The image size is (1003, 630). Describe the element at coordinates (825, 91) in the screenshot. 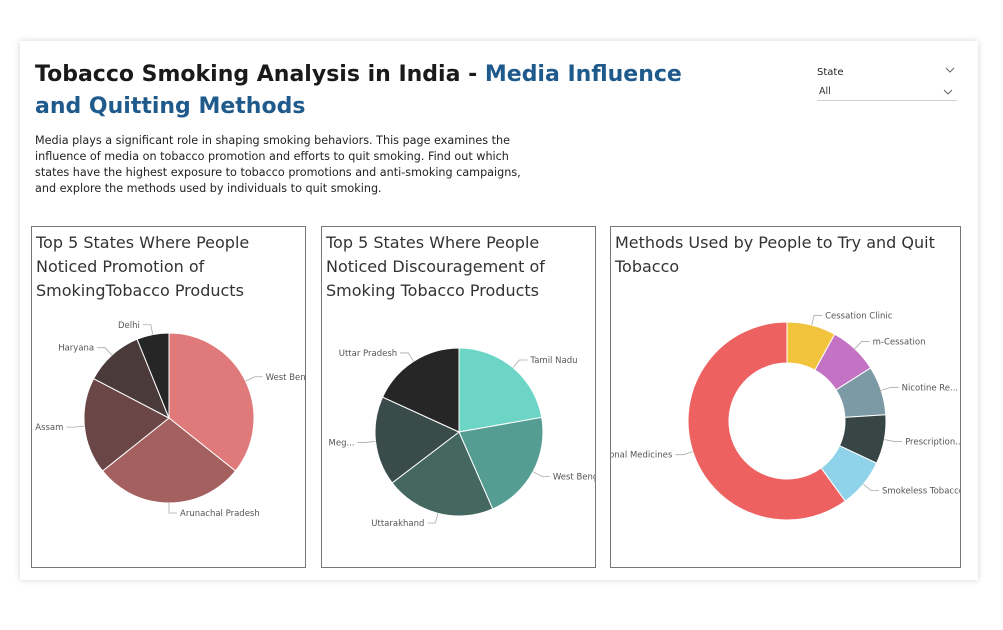

I see `slicer-value: All` at that location.